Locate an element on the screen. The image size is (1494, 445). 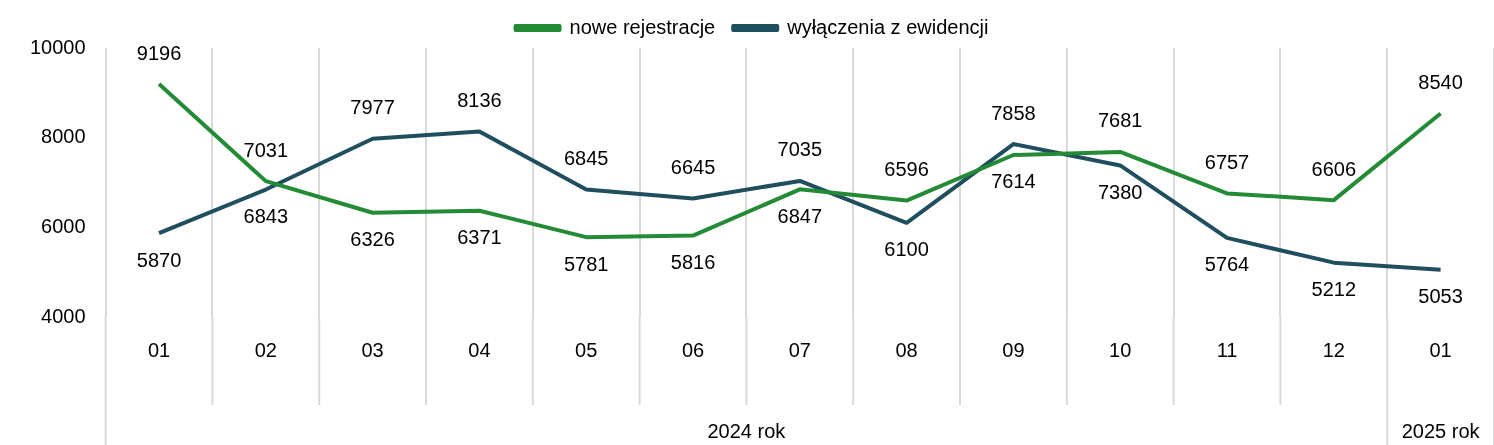
data-label: 8136 is located at coordinates (479, 100).